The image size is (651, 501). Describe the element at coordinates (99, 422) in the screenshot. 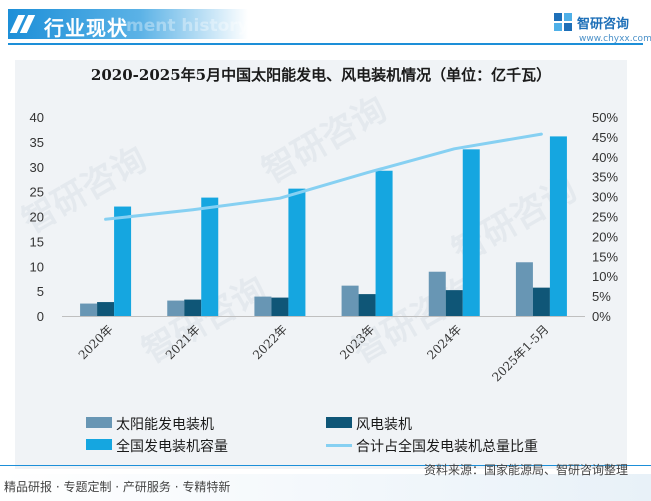

I see `legend-swatch-solar` at that location.